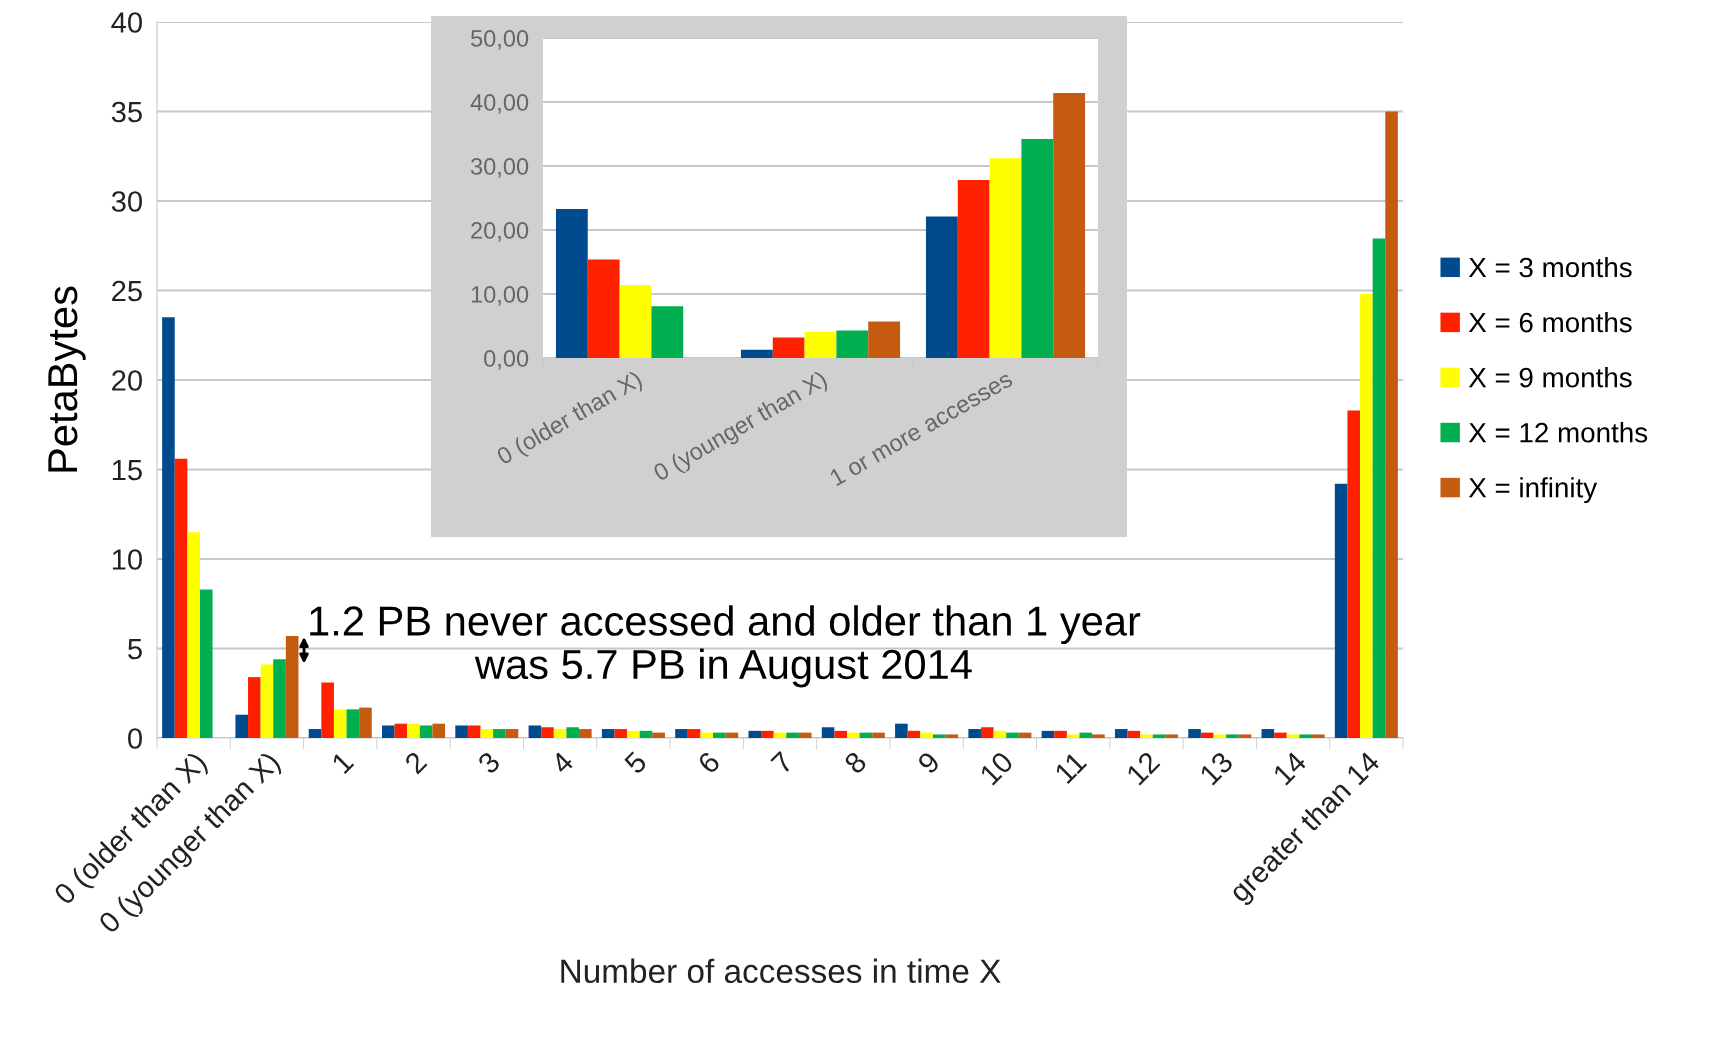  What do you see at coordinates (1290, 768) in the screenshot?
I see `x-tick-label: 14` at bounding box center [1290, 768].